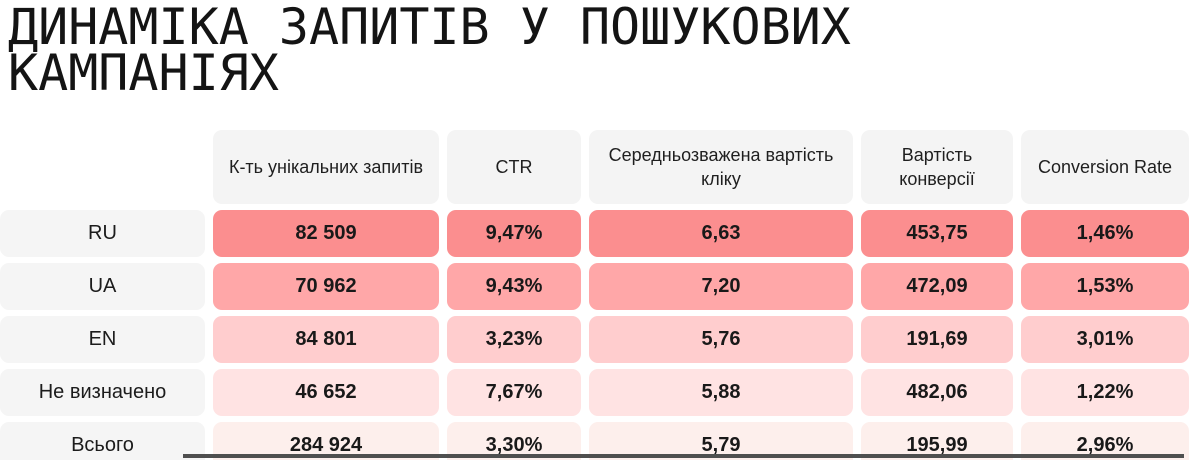 This screenshot has height=460, width=1200. What do you see at coordinates (514, 339) in the screenshot?
I see `data-cell-en-ctr: 3,23%` at bounding box center [514, 339].